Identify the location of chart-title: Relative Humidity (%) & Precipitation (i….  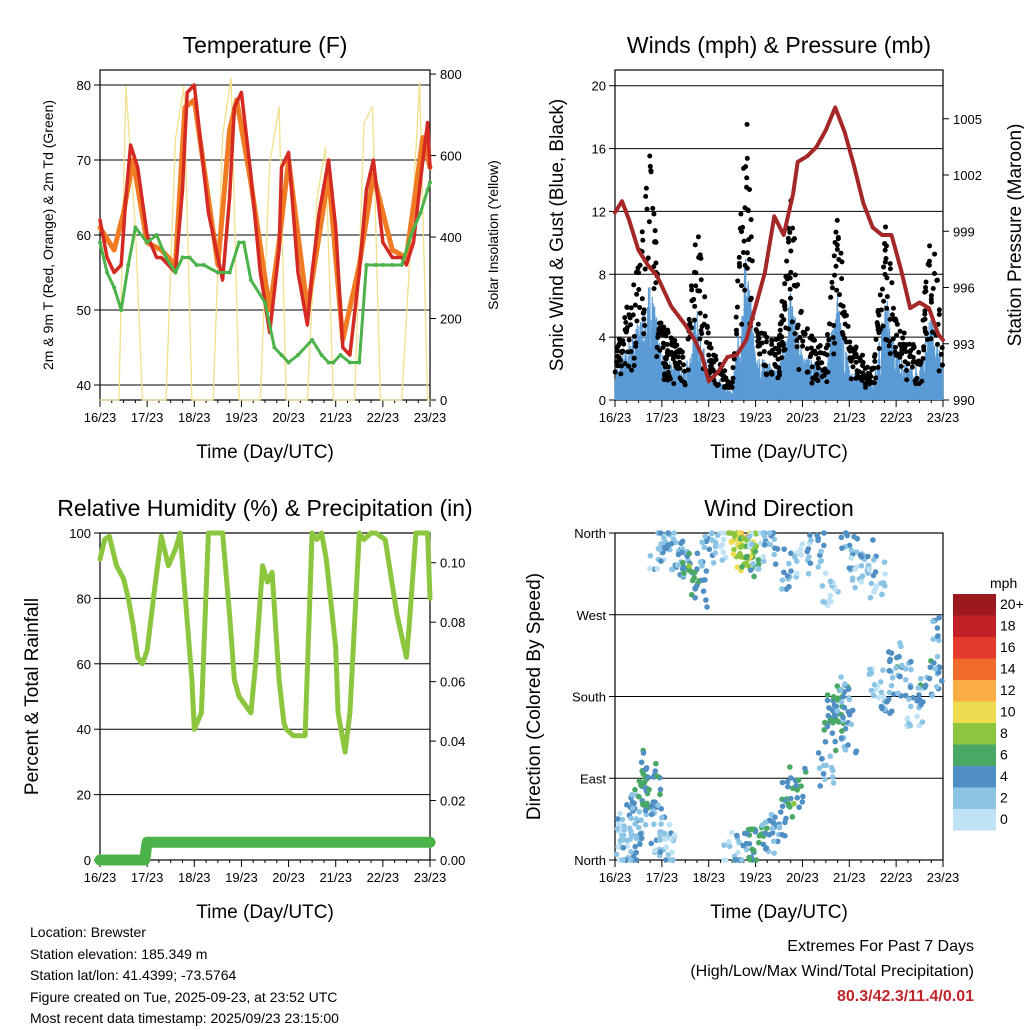
(264, 508).